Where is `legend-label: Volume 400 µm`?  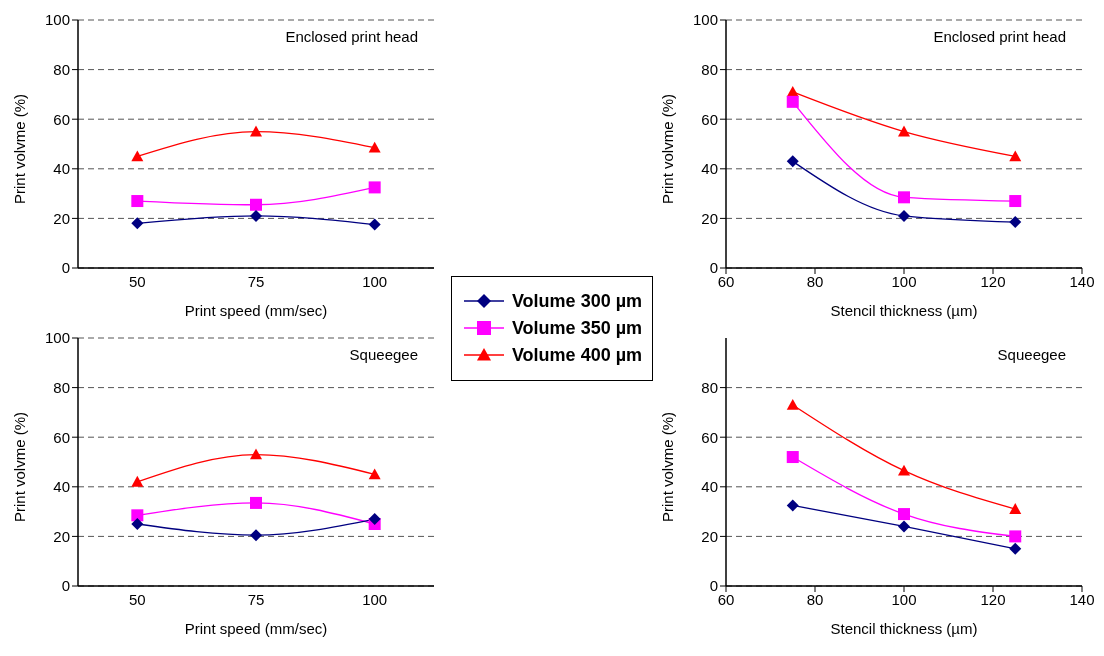 legend-label: Volume 400 µm is located at coordinates (577, 355).